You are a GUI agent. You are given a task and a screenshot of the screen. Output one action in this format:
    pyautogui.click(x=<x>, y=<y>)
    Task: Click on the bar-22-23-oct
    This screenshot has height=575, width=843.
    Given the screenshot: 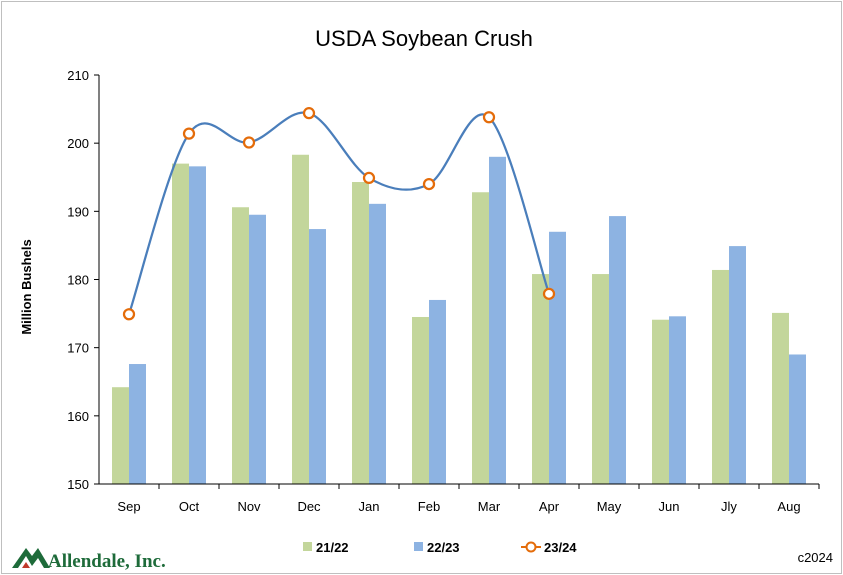 What is the action you would take?
    pyautogui.click(x=197, y=325)
    